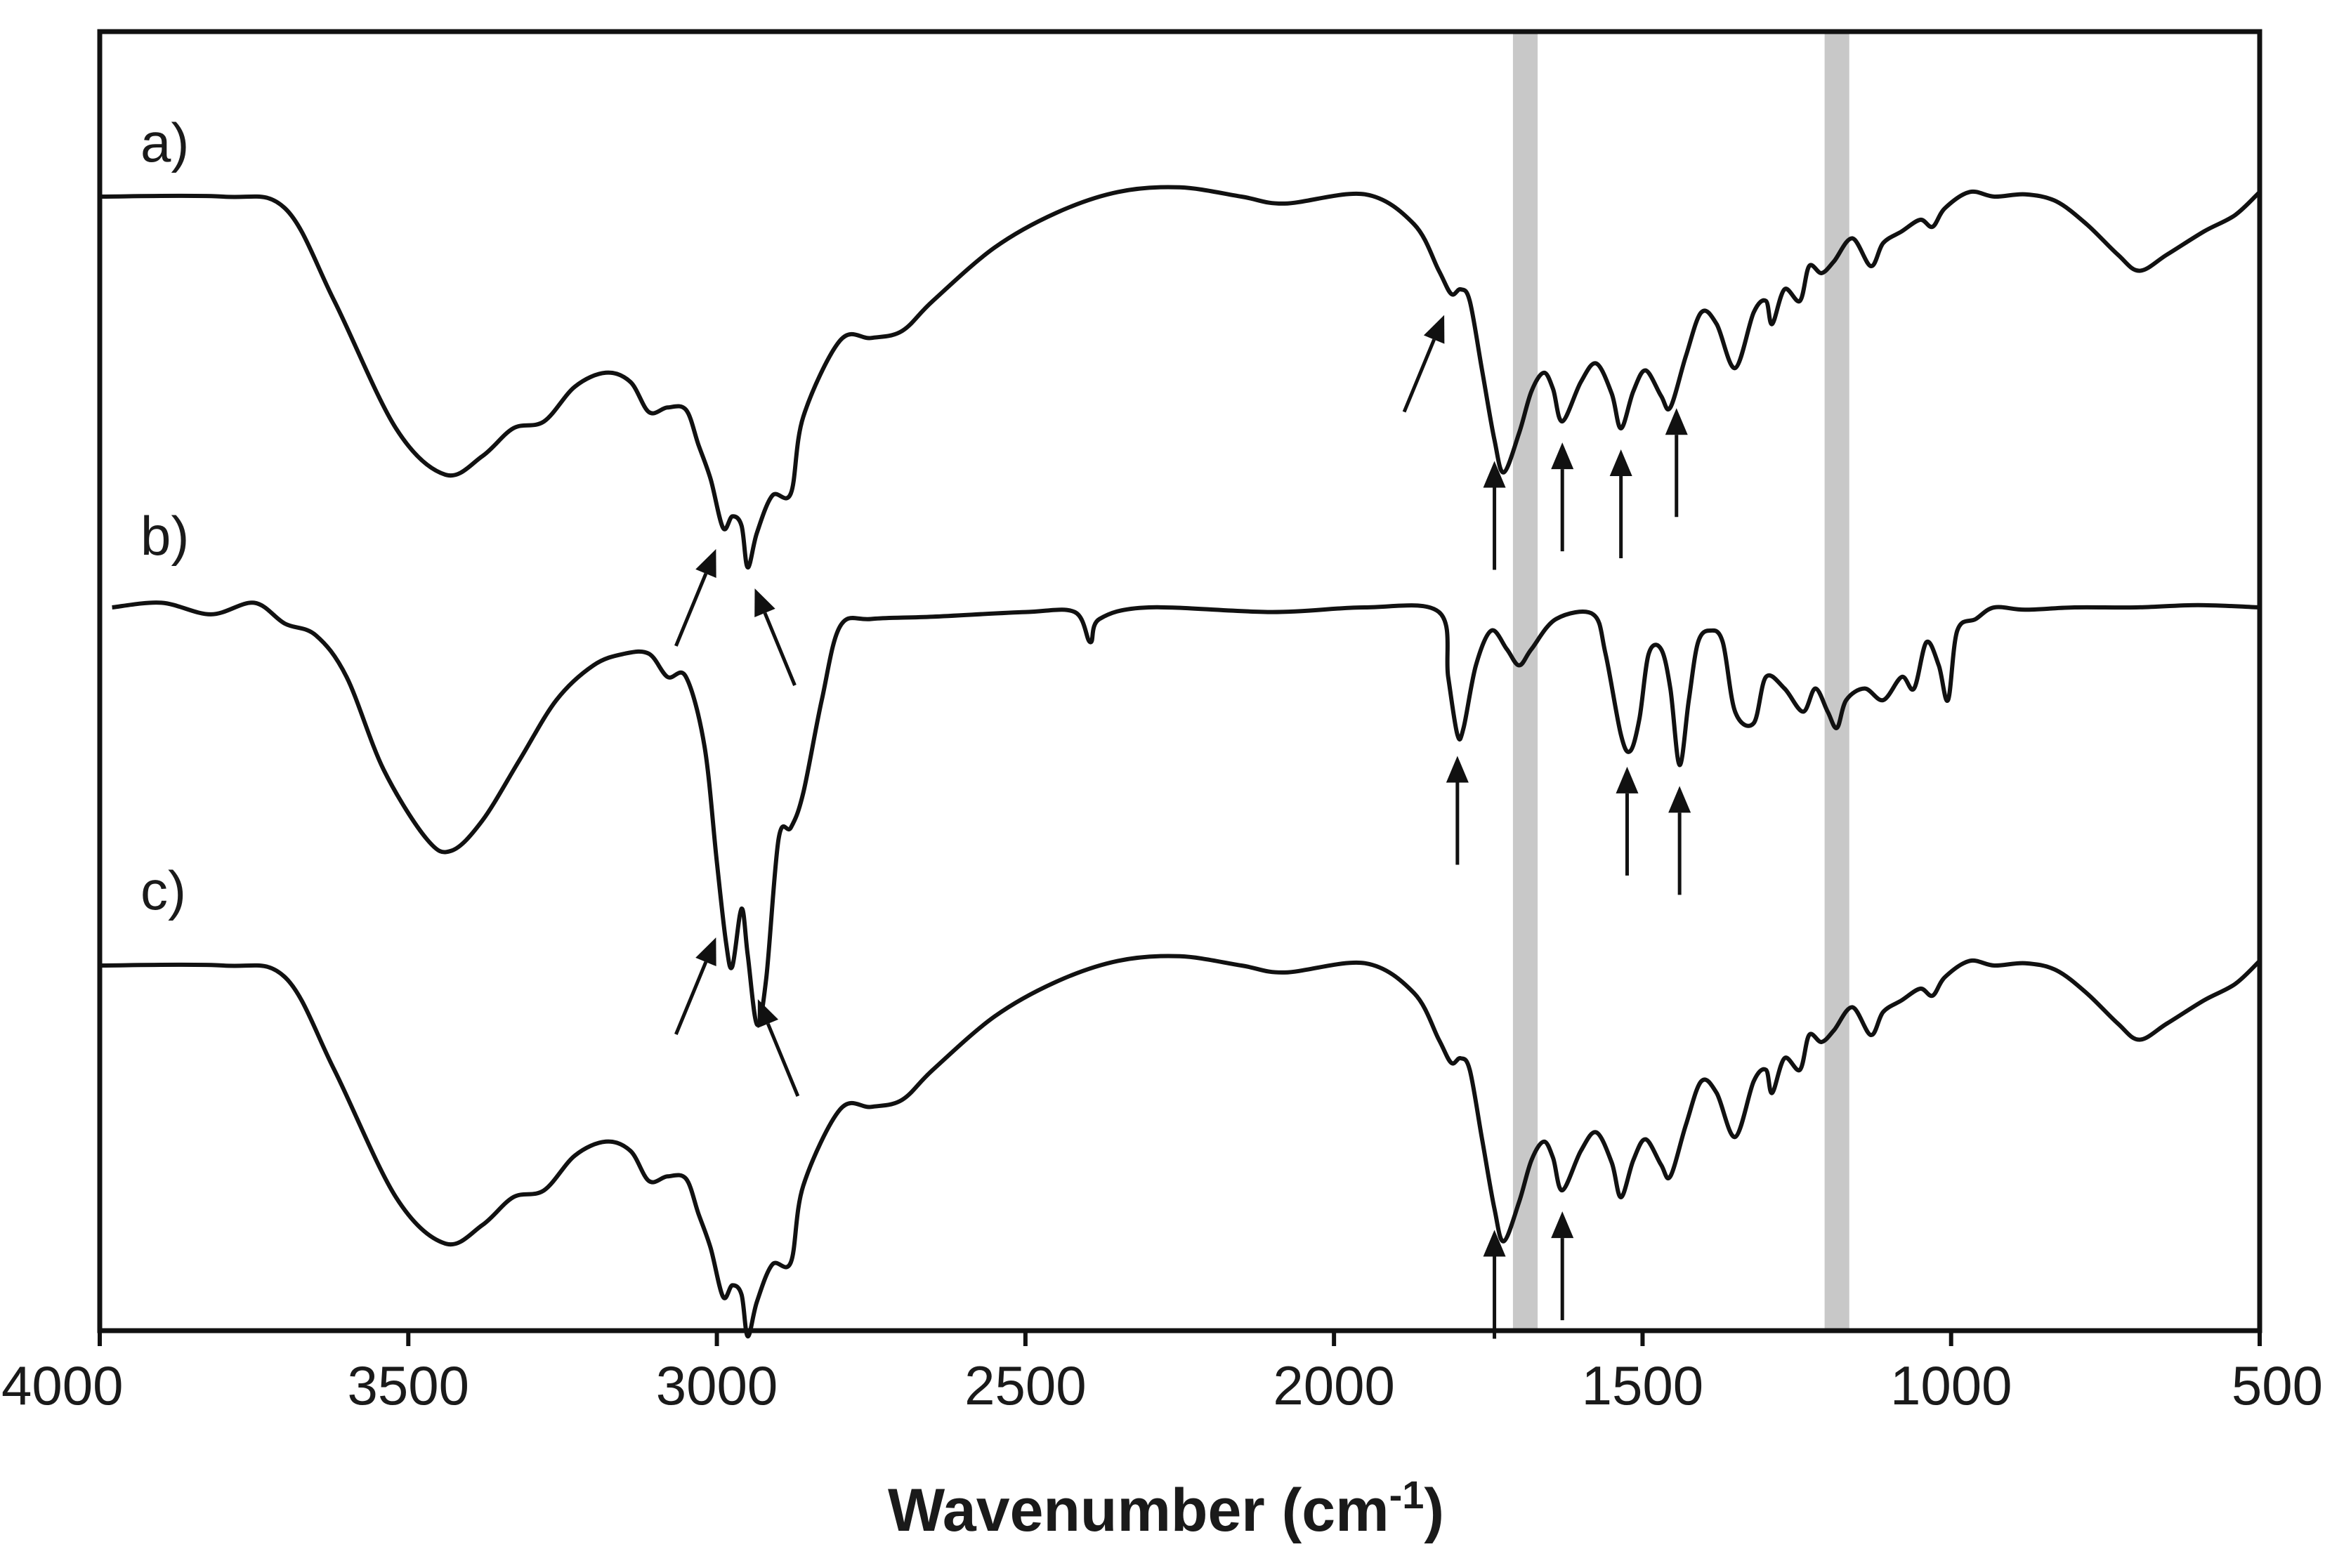 The image size is (2325, 1568). I want to click on x-tick-label: 3000, so click(717, 1385).